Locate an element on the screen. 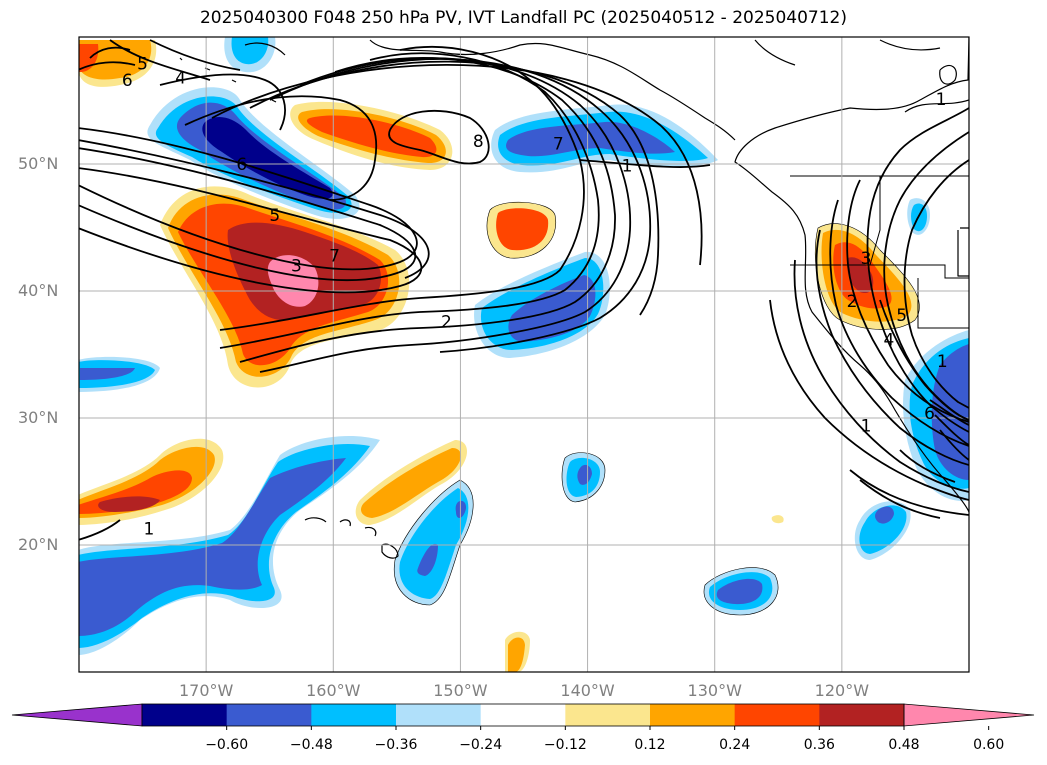  lon-tick-label: 140°W is located at coordinates (587, 690).